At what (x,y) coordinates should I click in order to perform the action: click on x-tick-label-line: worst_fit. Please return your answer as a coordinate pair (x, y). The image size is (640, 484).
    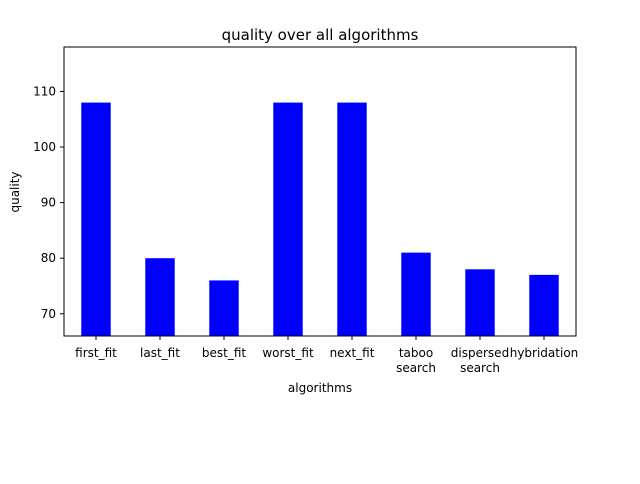
    Looking at the image, I should click on (288, 353).